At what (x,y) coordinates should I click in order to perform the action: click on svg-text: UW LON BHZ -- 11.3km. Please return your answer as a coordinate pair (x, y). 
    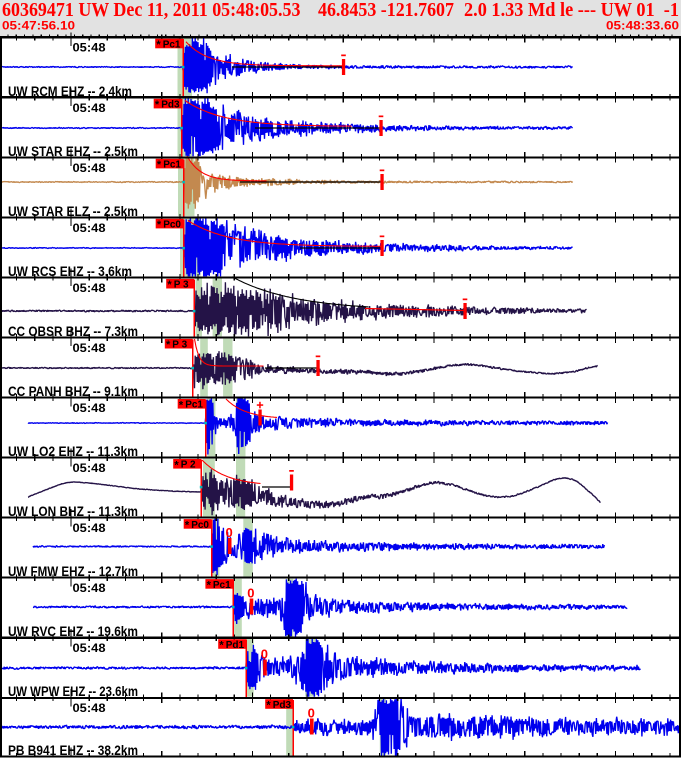
    Looking at the image, I should click on (73, 511).